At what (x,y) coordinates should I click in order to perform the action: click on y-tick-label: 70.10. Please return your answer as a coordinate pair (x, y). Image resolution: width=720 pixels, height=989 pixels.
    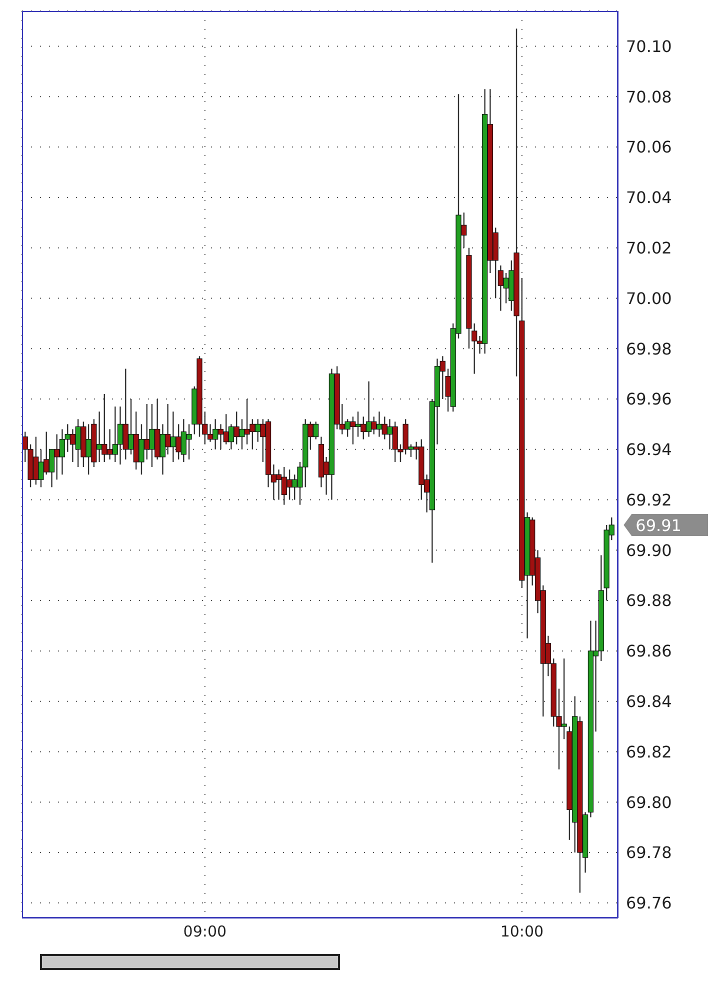
    Looking at the image, I should click on (649, 46).